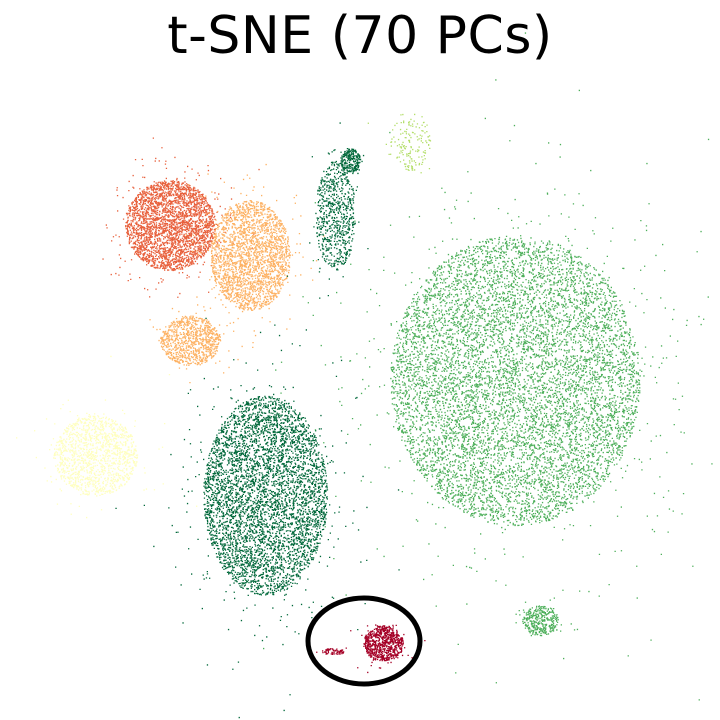  I want to click on cluster-4-marks, so click(339, 210).